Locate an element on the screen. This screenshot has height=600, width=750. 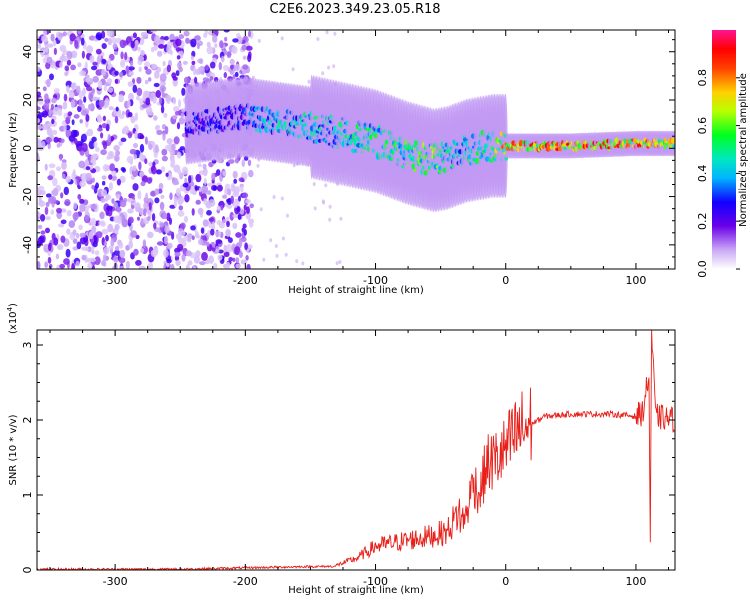
colorbar-tick-label: 0.2 is located at coordinates (702, 221).